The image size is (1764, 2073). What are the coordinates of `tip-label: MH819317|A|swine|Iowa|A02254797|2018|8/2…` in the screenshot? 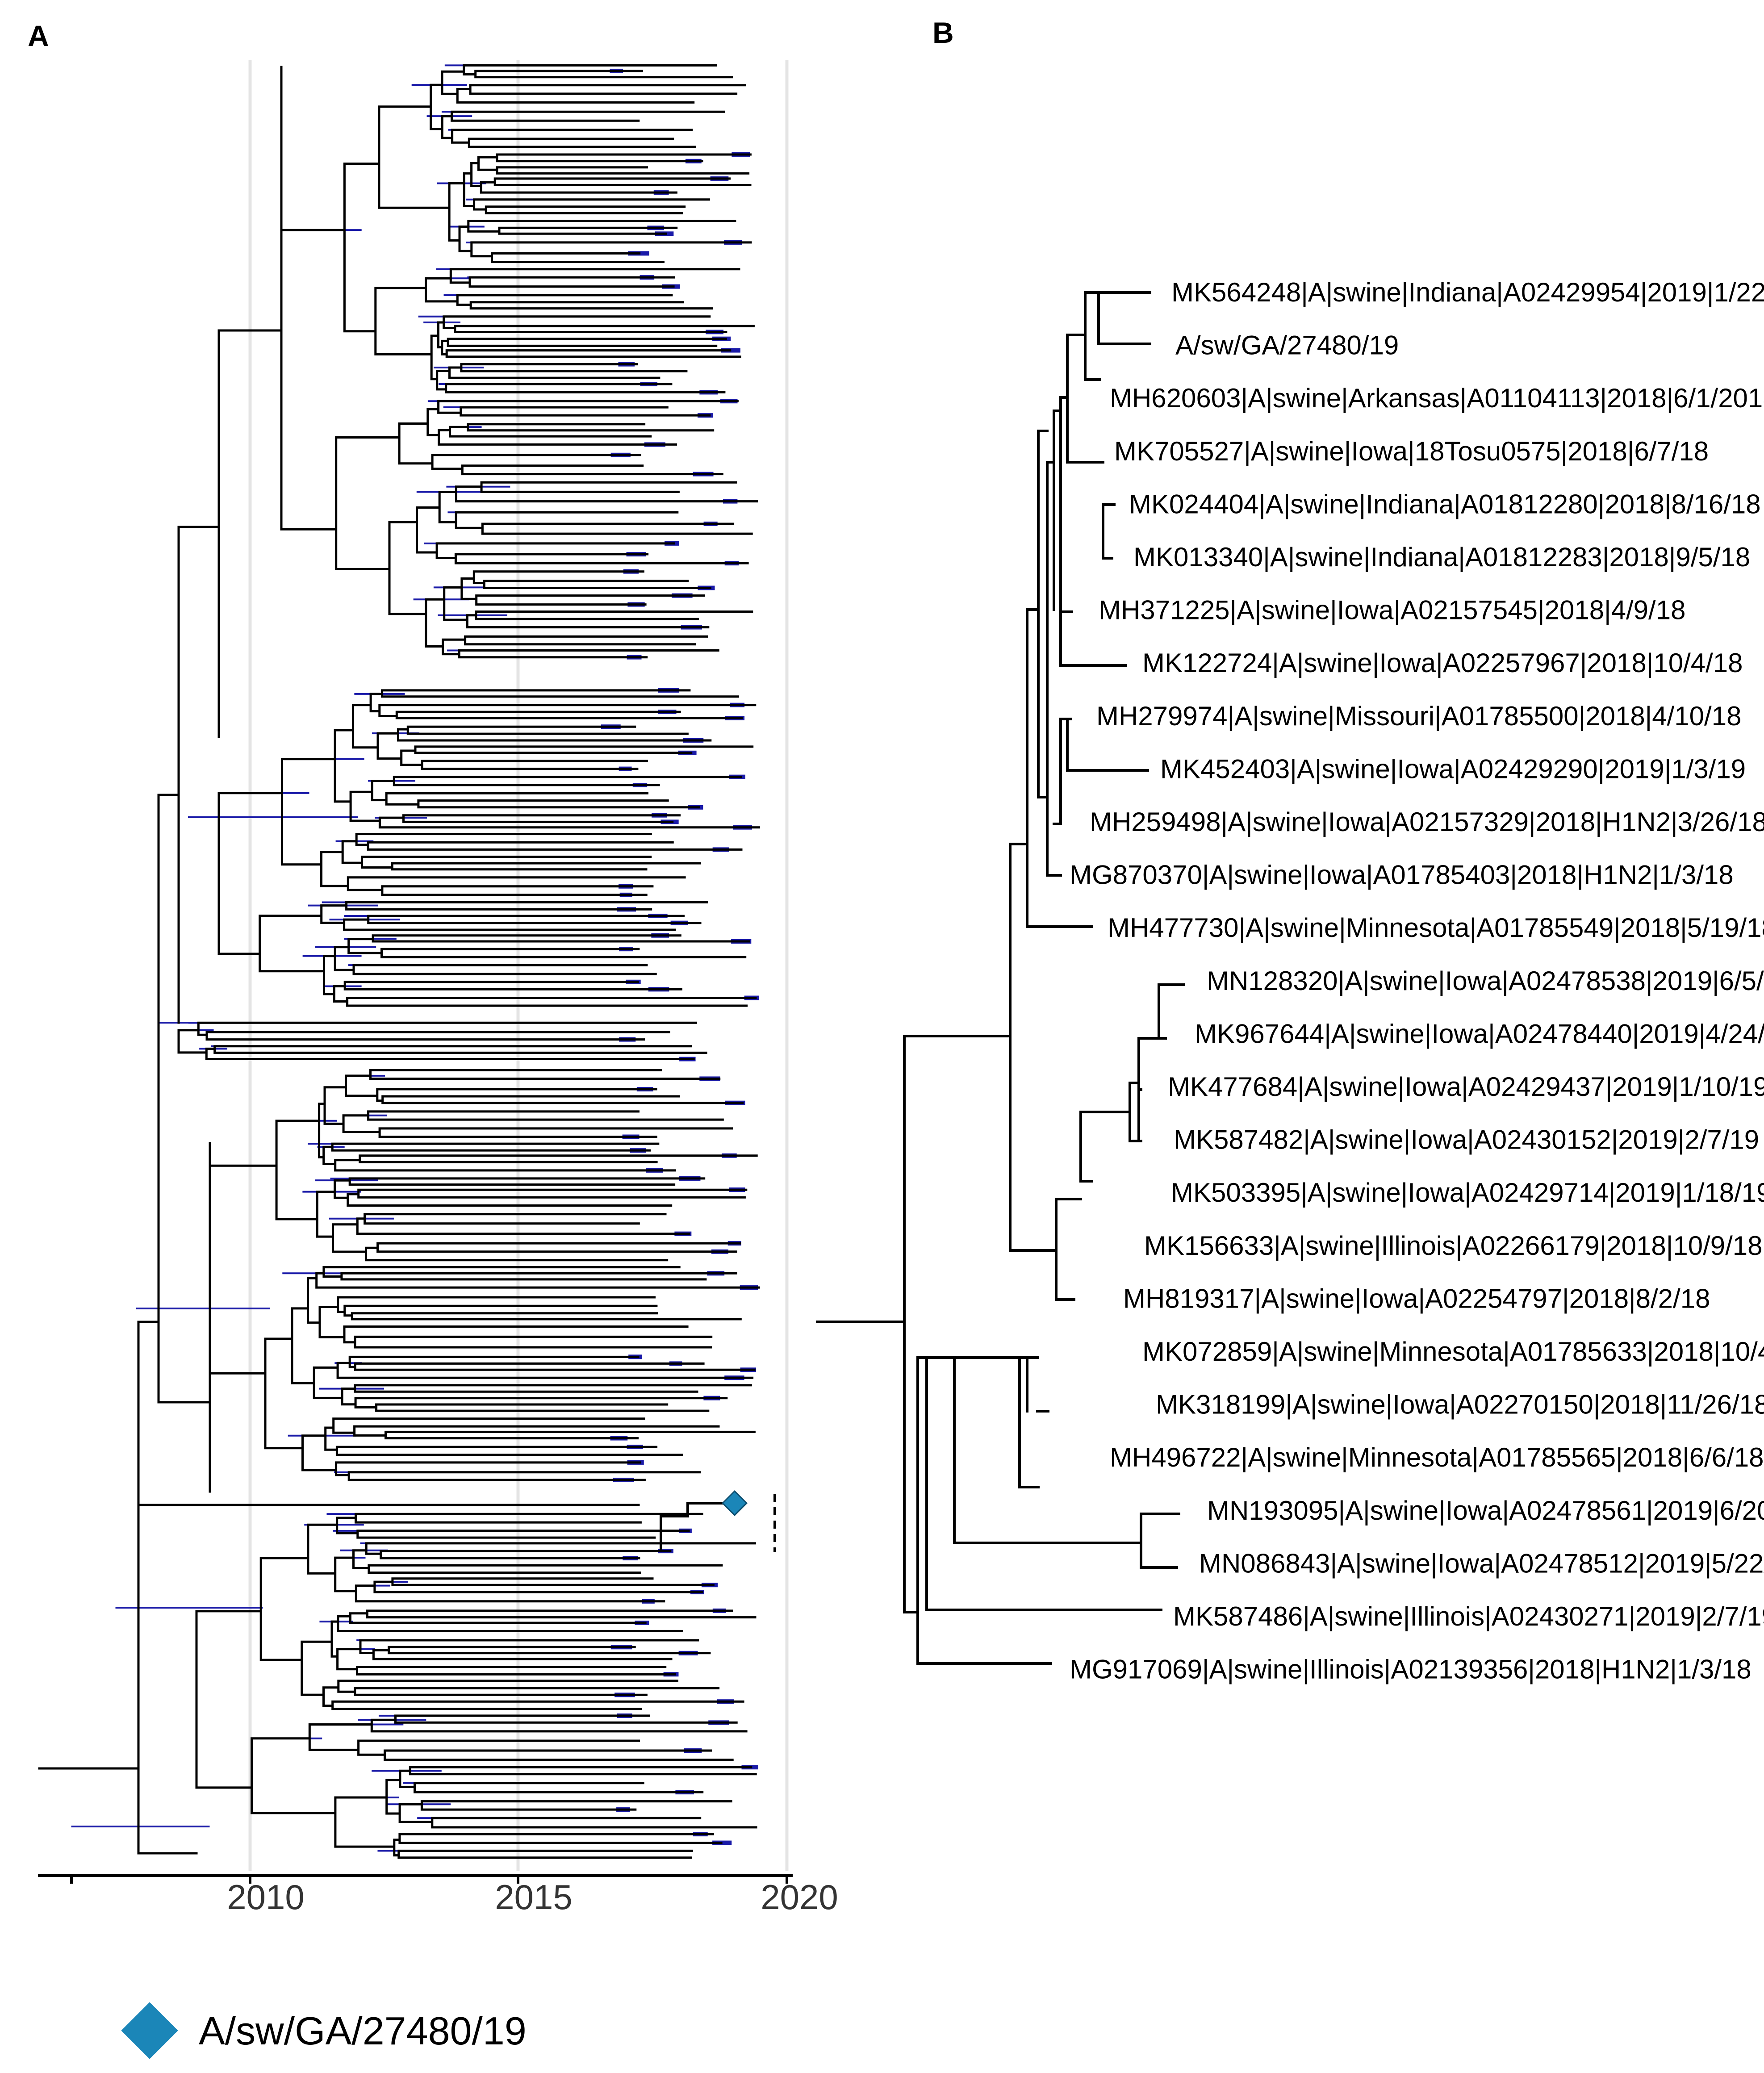 It's located at (1416, 1298).